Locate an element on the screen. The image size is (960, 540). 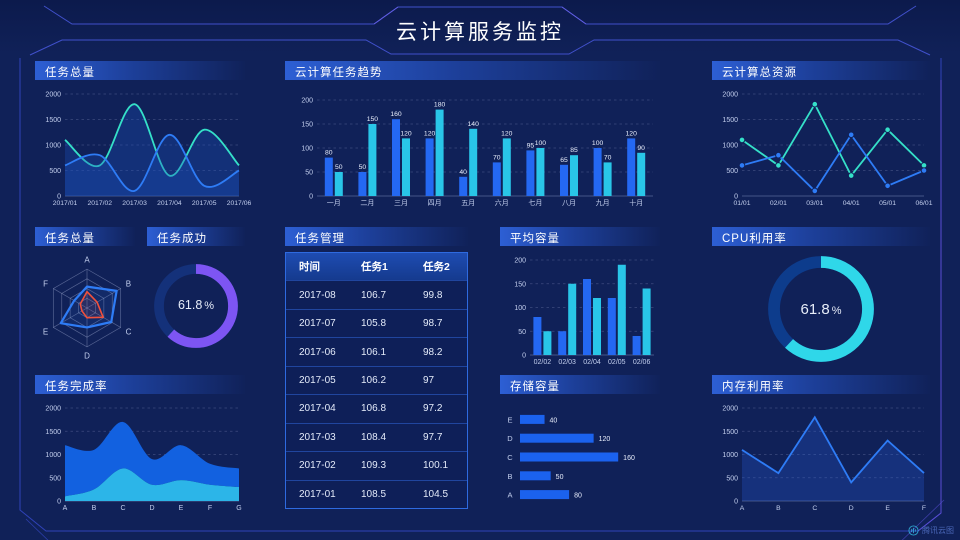
svg-text: 03/01 is located at coordinates (814, 203).